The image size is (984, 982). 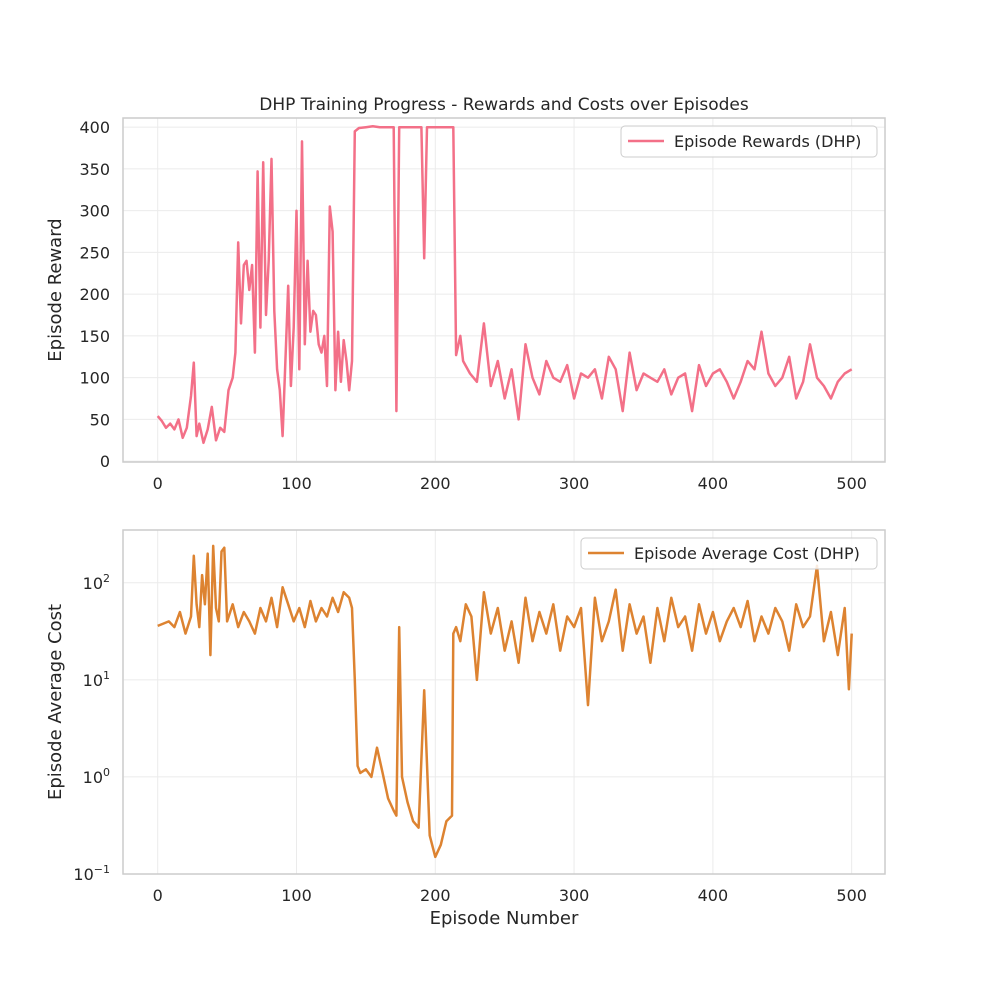 What do you see at coordinates (96, 679) in the screenshot?
I see `y-tick-label: 101` at bounding box center [96, 679].